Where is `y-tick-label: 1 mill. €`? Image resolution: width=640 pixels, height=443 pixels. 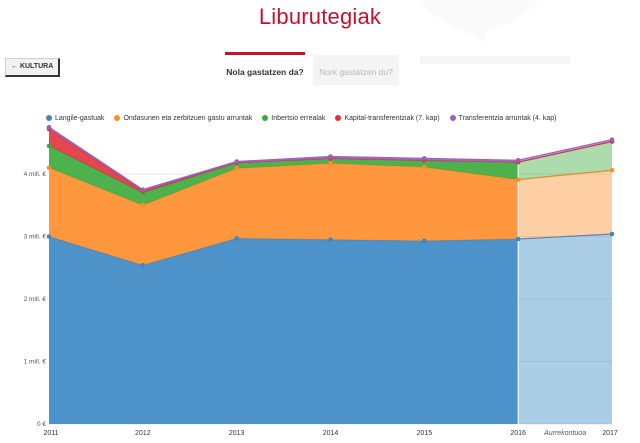 y-tick-label: 1 mill. € is located at coordinates (35, 362).